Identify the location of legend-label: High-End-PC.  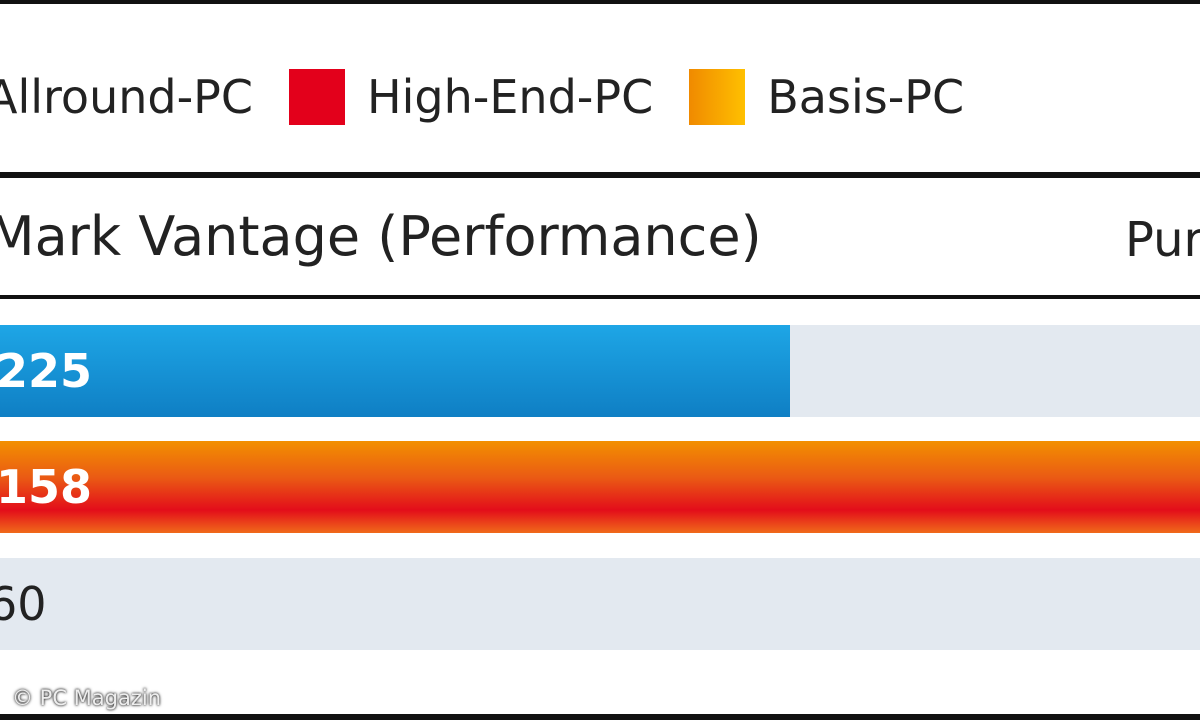
(510, 97).